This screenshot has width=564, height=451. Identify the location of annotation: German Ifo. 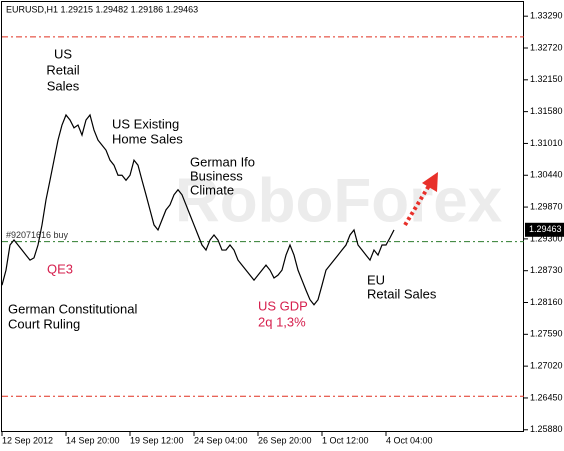
(222, 161).